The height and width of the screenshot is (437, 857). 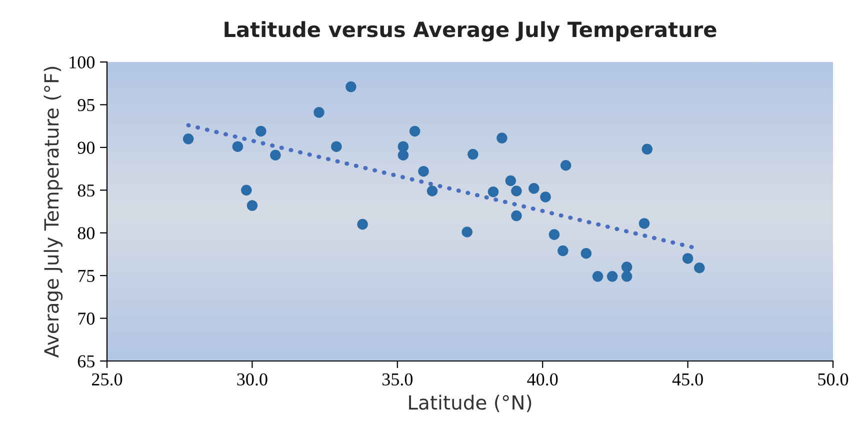 What do you see at coordinates (53, 212) in the screenshot?
I see `y-axis-title: Average July Temperature (°F)` at bounding box center [53, 212].